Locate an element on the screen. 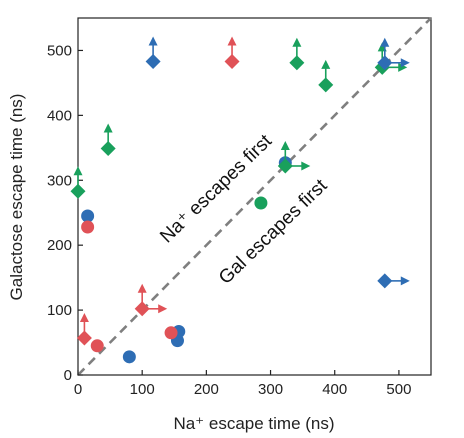  x-tick-label: 400 is located at coordinates (334, 389).